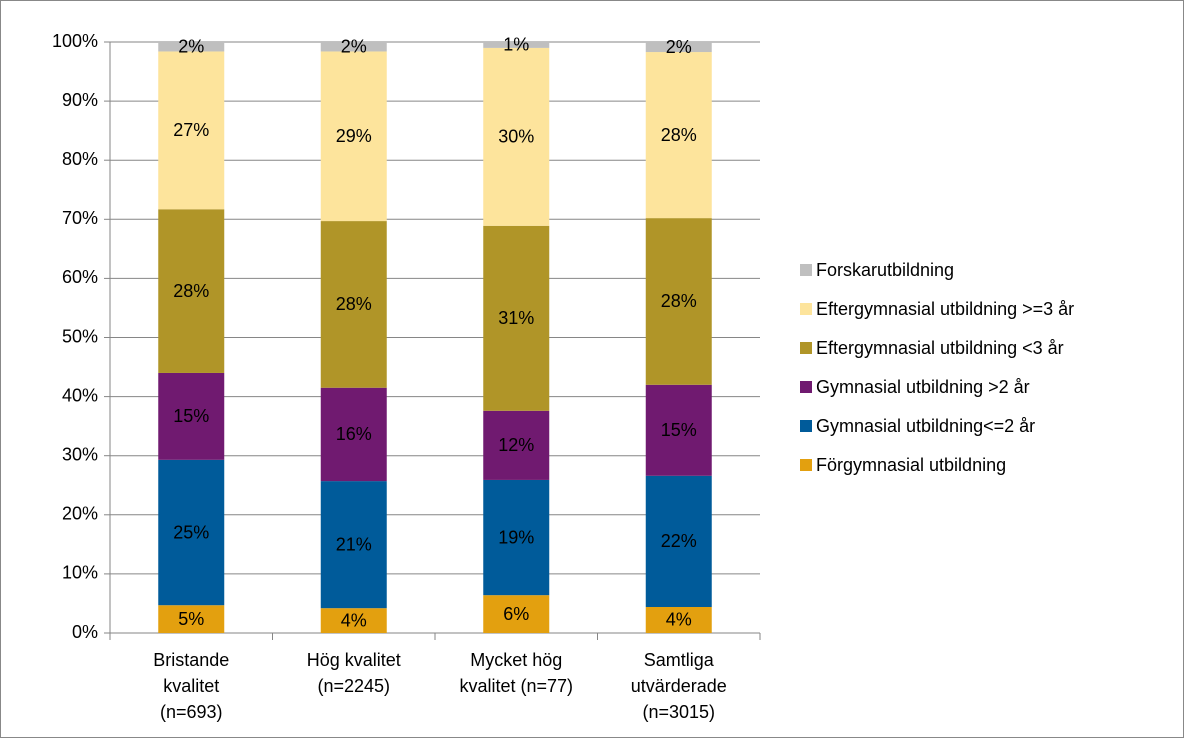 This screenshot has width=1184, height=738. Describe the element at coordinates (679, 660) in the screenshot. I see `x-tick-label: Samtliga` at that location.